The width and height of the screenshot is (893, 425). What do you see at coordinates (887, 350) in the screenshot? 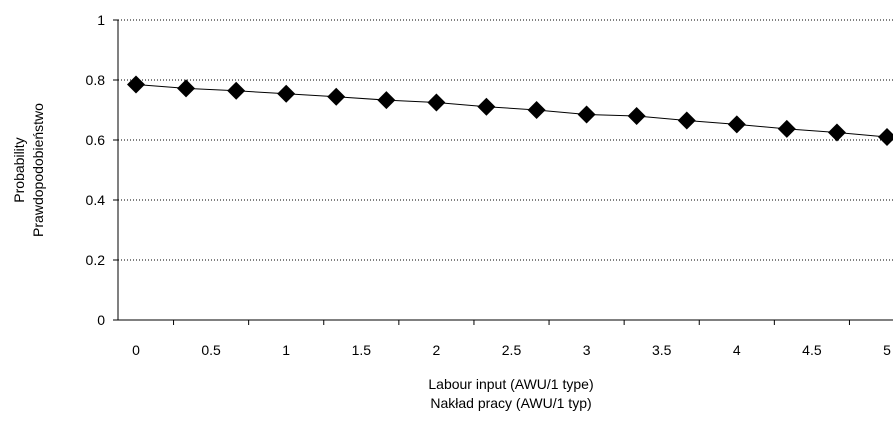
I see `x-tick-label-10: 5` at bounding box center [887, 350].